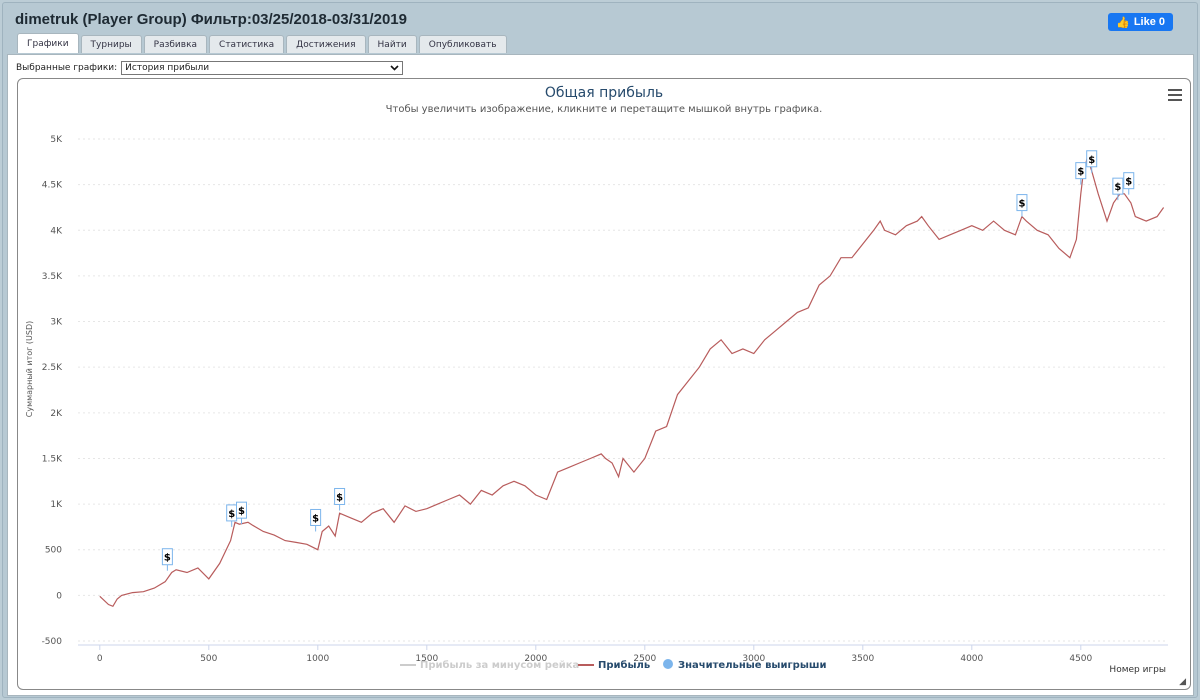  I want to click on y-axis-label: Суммарный итог (USD), so click(29, 369).